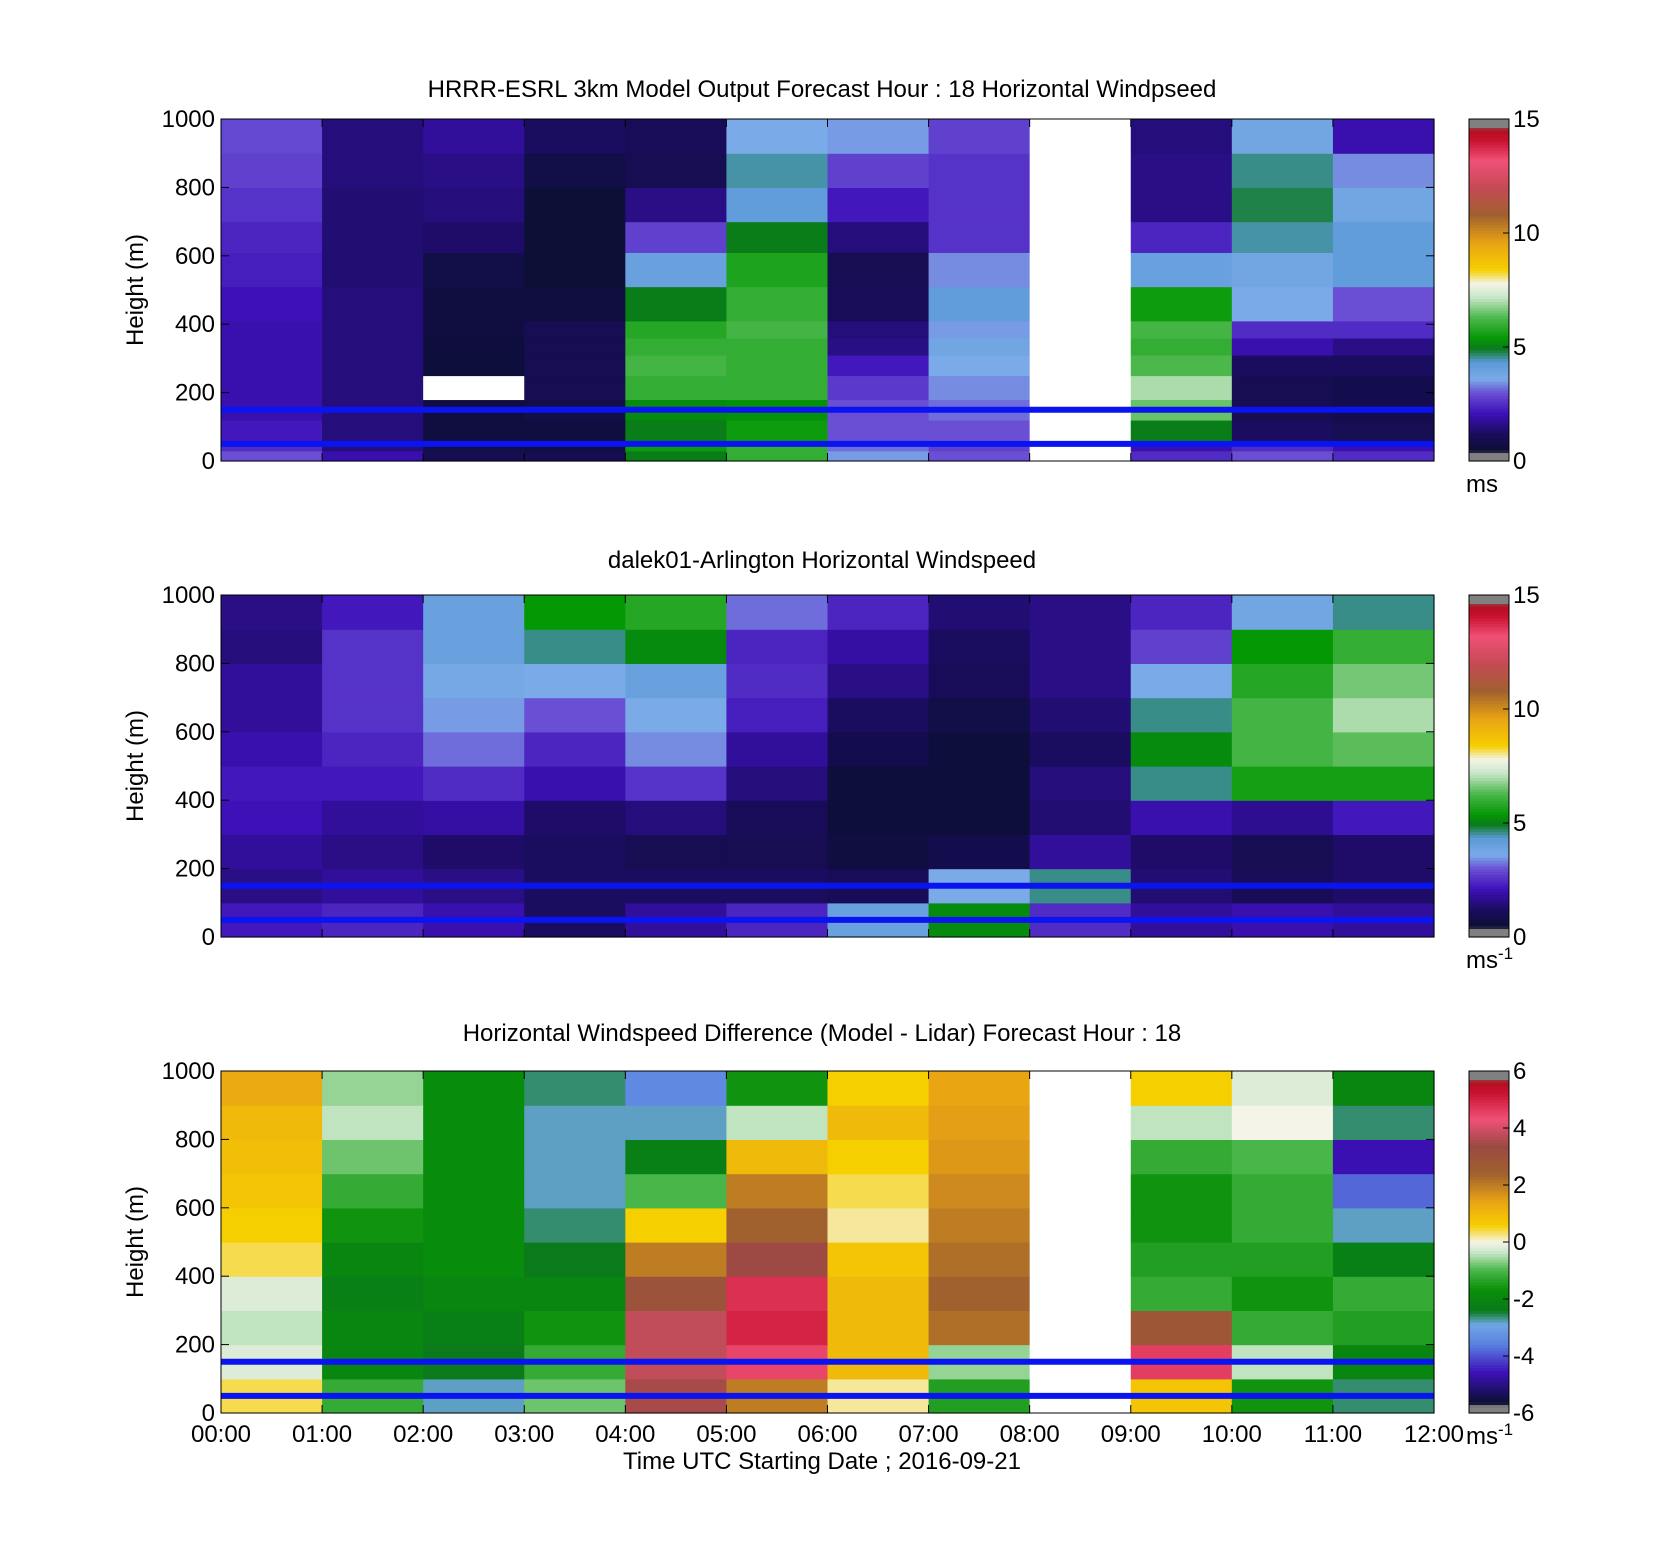  What do you see at coordinates (1519, 1071) in the screenshot?
I see `colorbar-tick-label: 6` at bounding box center [1519, 1071].